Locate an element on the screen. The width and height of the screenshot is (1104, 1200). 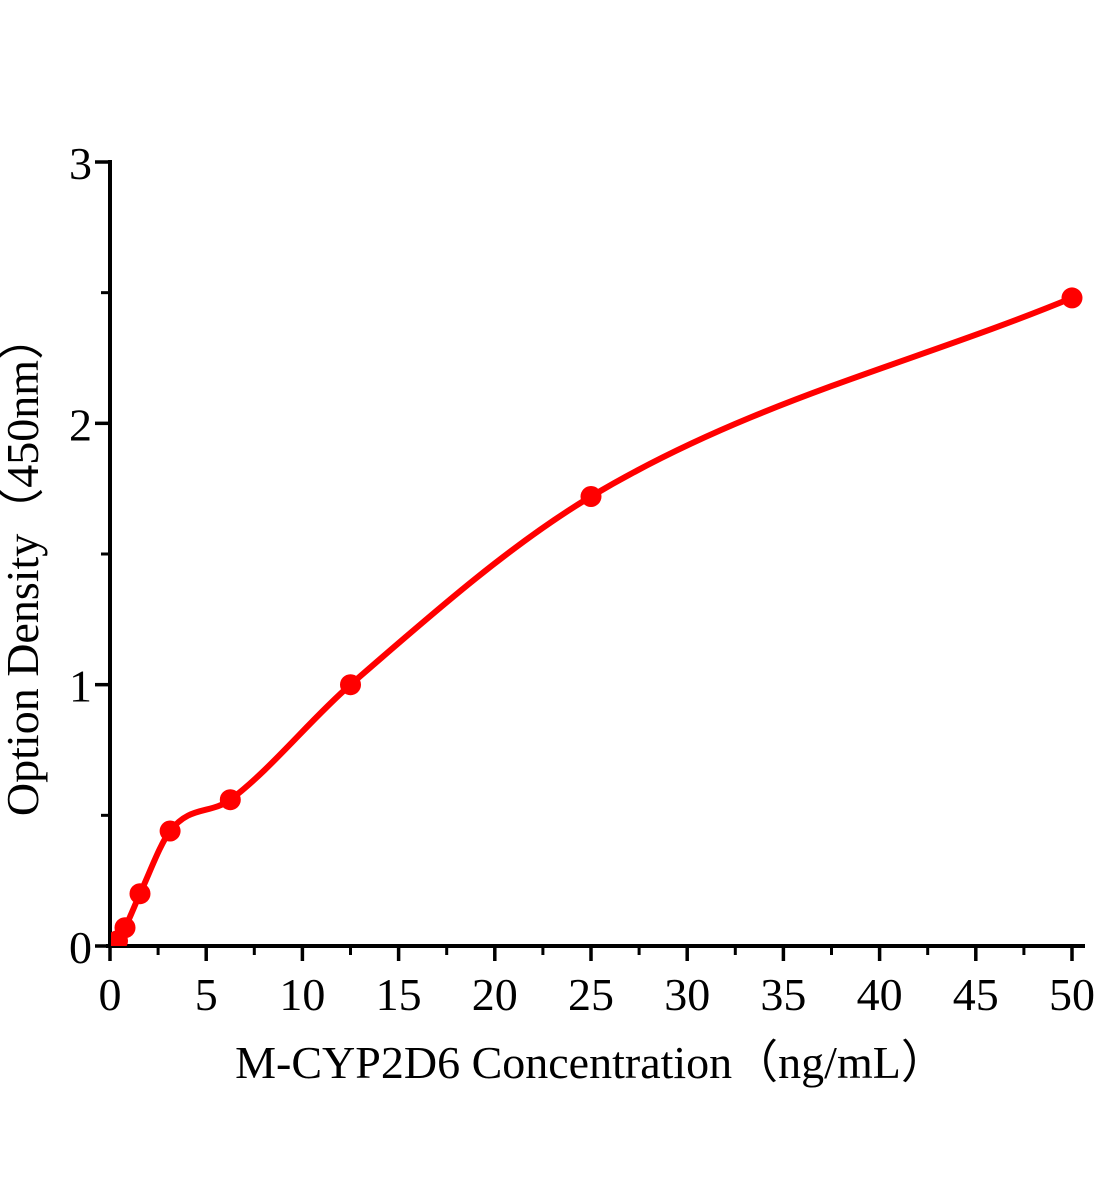
y-tick-label: 3 is located at coordinates (80, 163).